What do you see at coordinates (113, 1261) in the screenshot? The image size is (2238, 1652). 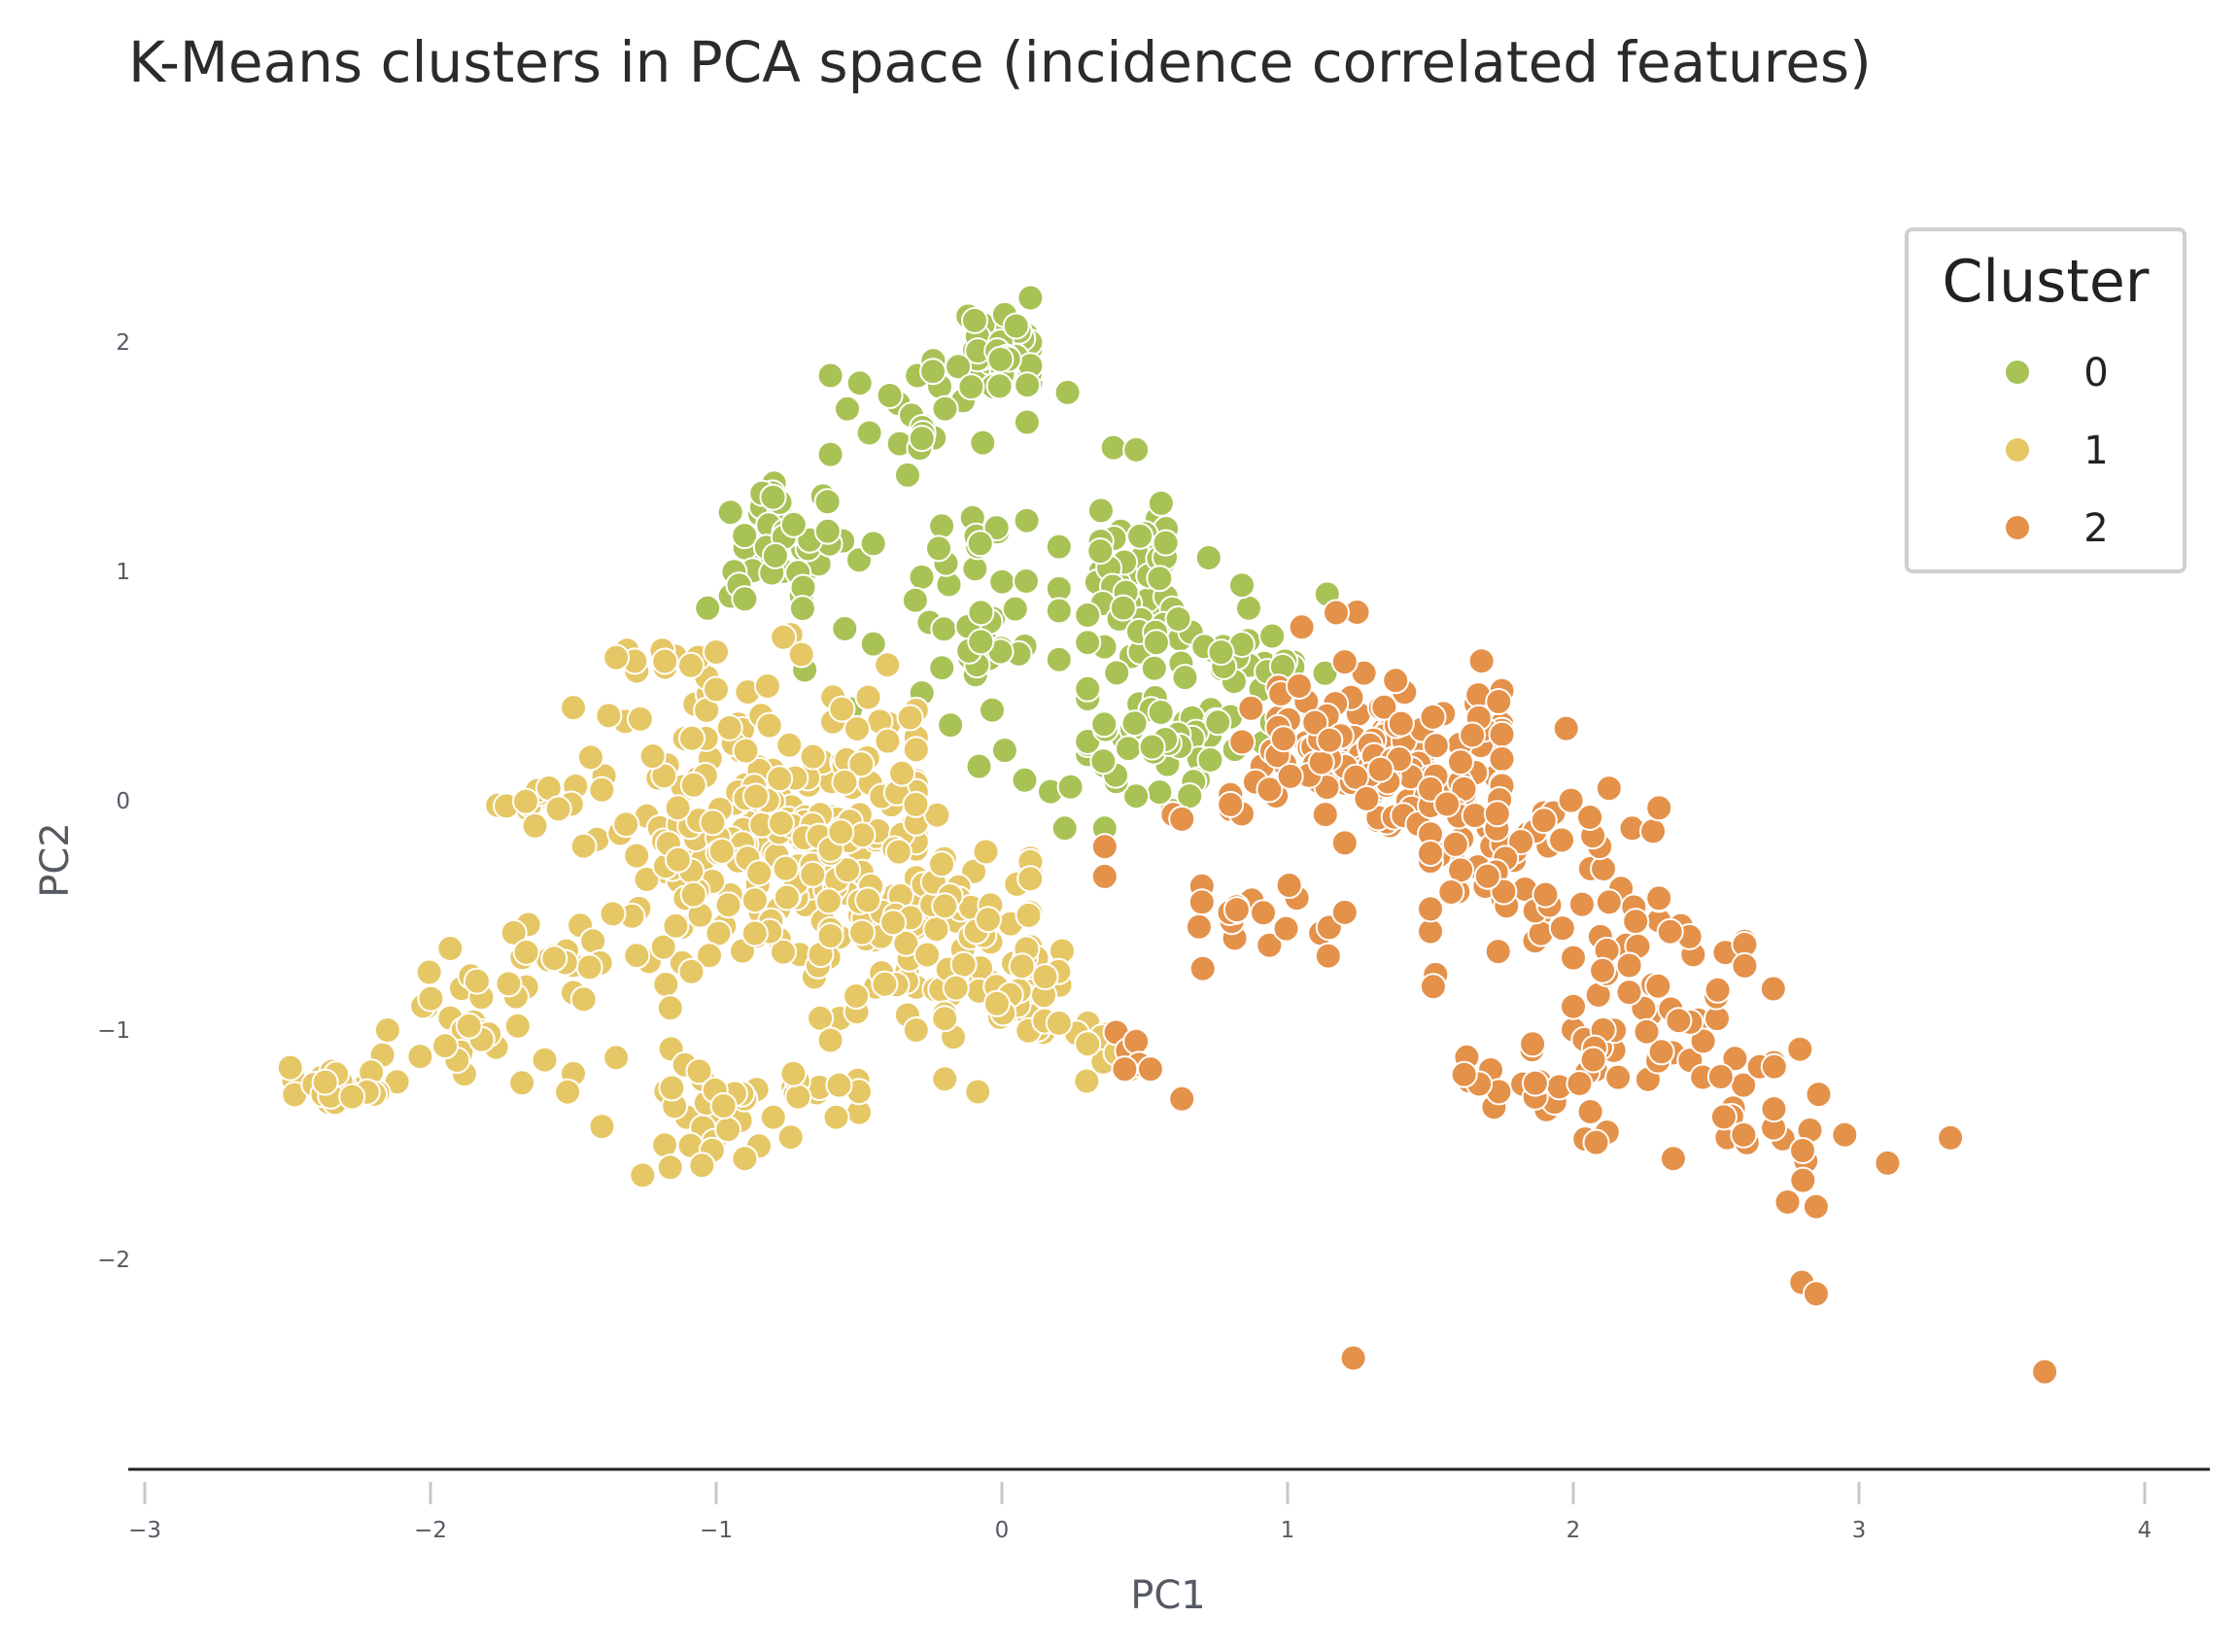 I see `y-tick-label: −2` at bounding box center [113, 1261].